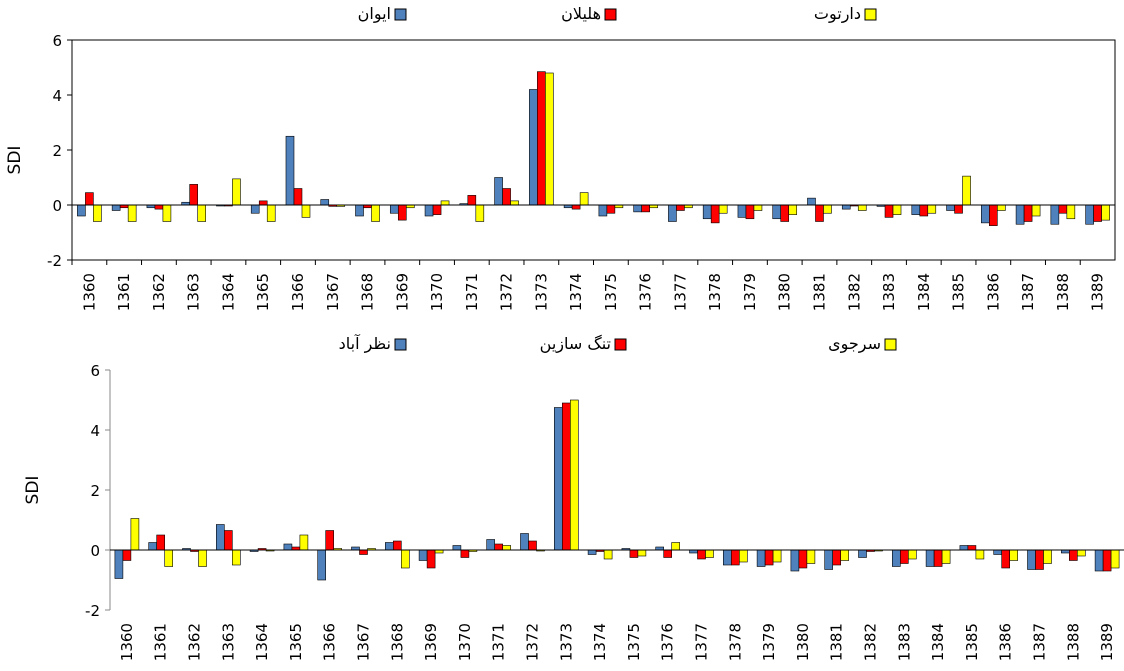  What do you see at coordinates (959, 292) in the screenshot?
I see `x-tick-label-1385: 1385` at bounding box center [959, 292].